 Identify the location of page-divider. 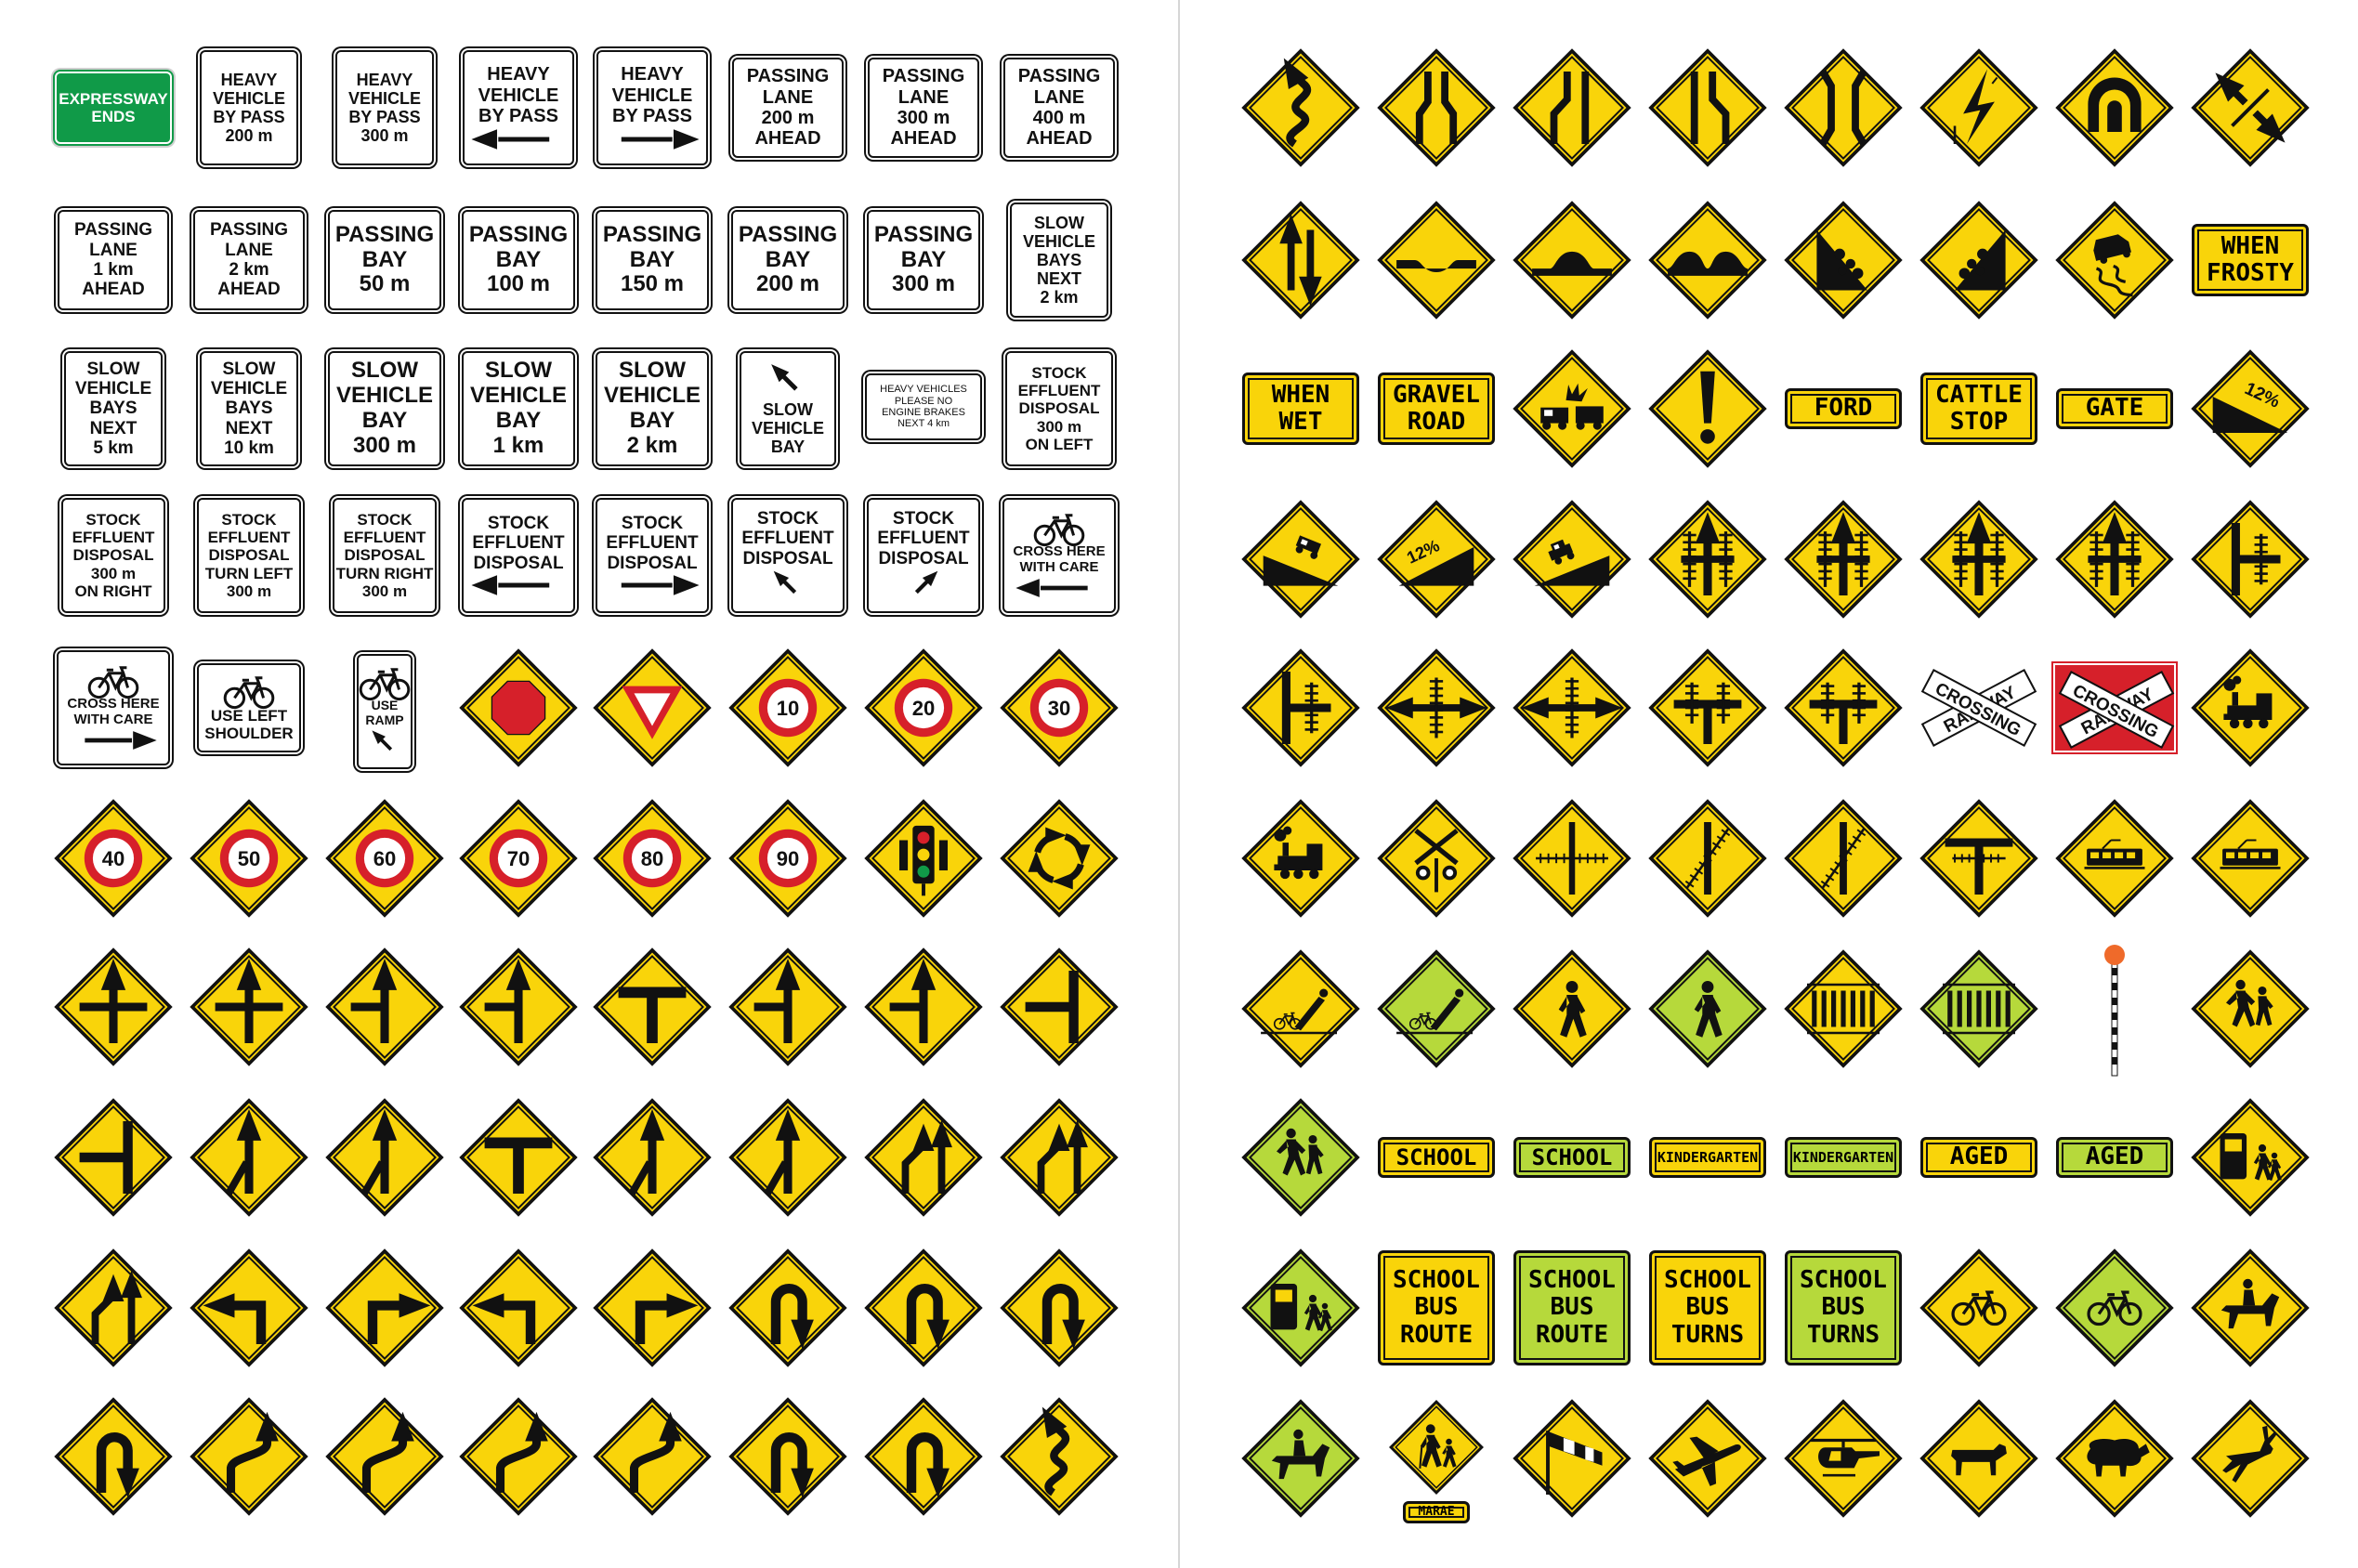
(1179, 784).